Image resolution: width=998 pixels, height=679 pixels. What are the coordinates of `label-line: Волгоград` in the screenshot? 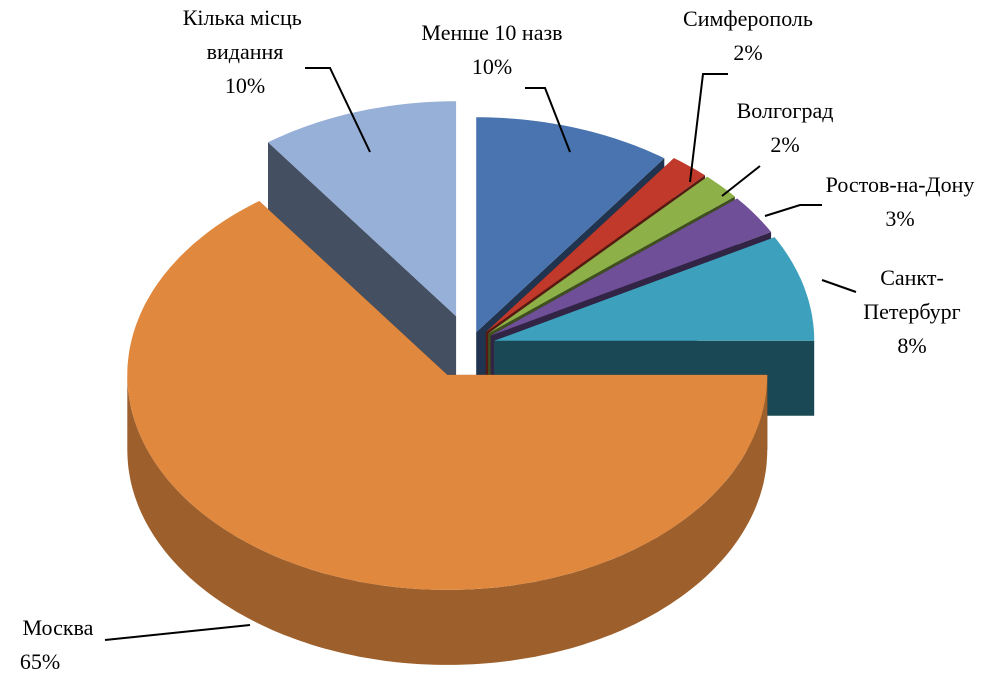 It's located at (785, 110).